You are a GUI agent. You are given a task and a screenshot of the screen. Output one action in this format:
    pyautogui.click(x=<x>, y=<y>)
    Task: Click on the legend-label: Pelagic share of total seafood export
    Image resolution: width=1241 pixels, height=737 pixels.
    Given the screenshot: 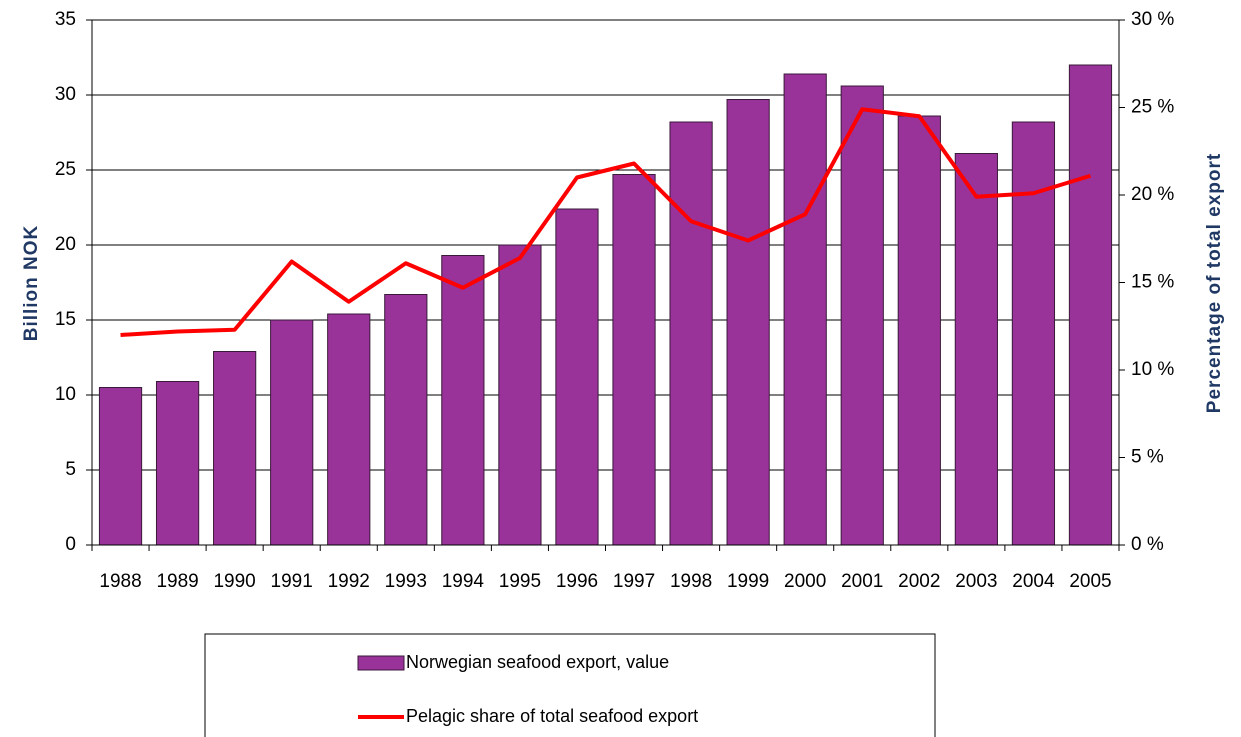 What is the action you would take?
    pyautogui.click(x=552, y=716)
    